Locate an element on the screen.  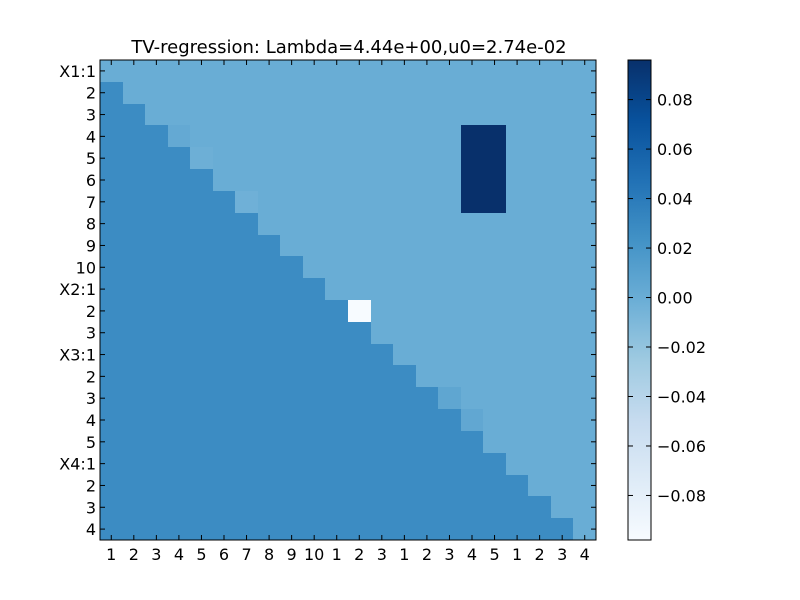
x-tick-label: 4 is located at coordinates (585, 554).